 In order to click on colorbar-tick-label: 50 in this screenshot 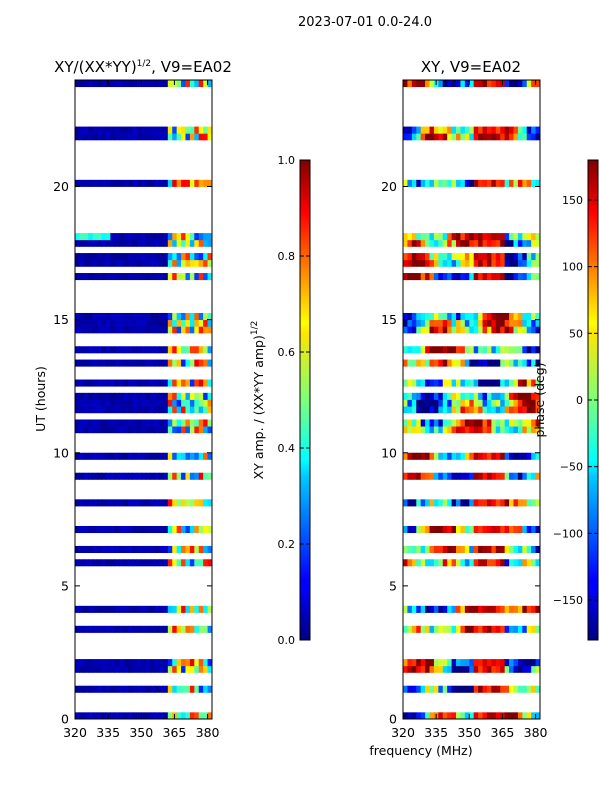, I will do `click(576, 333)`.